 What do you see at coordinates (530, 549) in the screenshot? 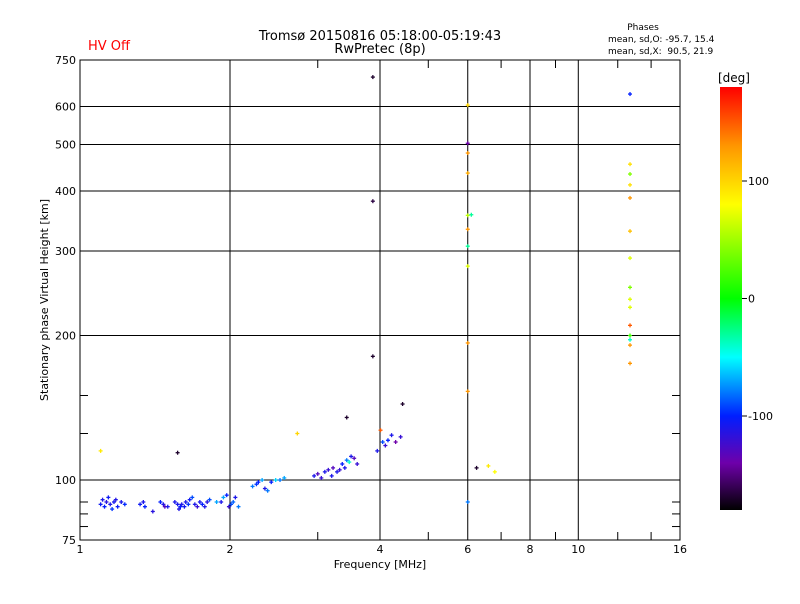
I see `x-tick-label: 8` at bounding box center [530, 549].